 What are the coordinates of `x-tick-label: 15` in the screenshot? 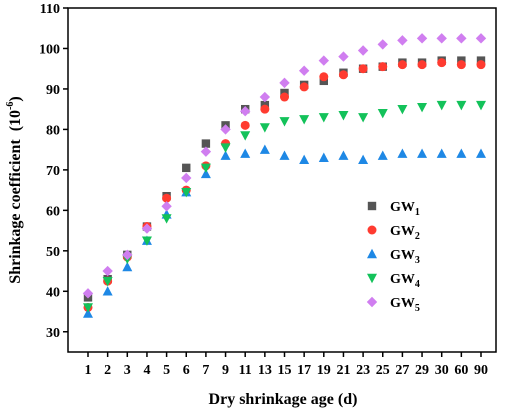 It's located at (285, 370).